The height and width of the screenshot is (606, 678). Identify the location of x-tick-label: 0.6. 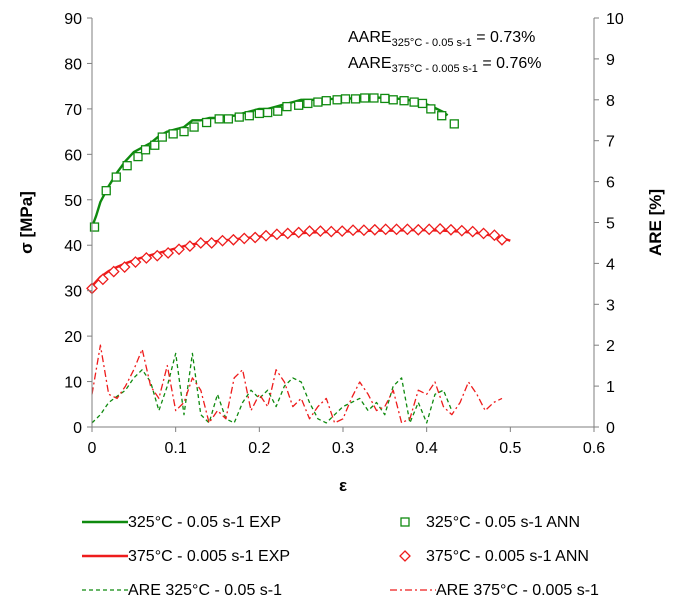
(594, 448).